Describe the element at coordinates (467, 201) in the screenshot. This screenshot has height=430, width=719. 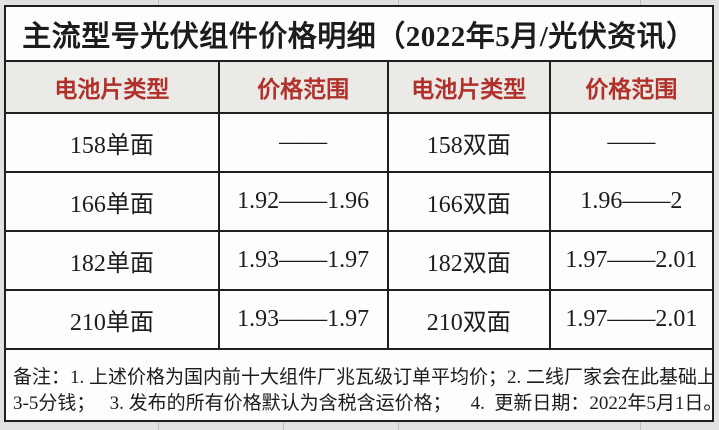
I see `table-cell: 166双面` at that location.